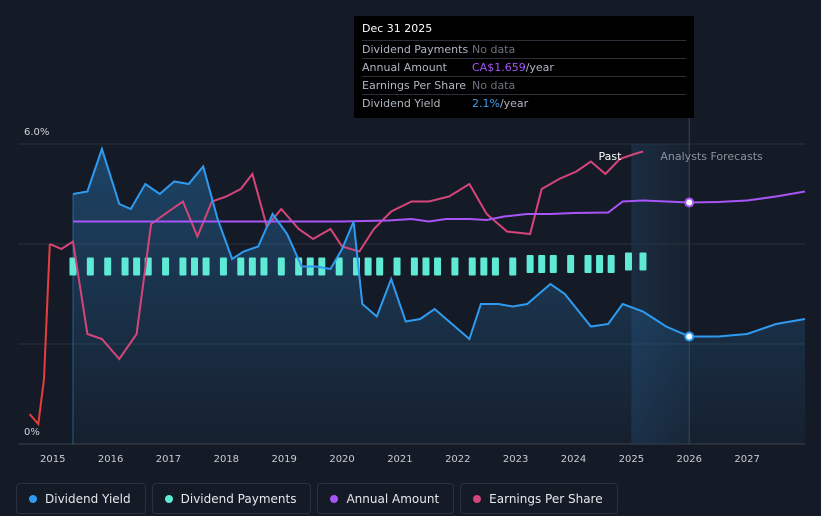 The width and height of the screenshot is (821, 516). What do you see at coordinates (499, 67) in the screenshot?
I see `annual-amount-value: CA$1.659` at bounding box center [499, 67].